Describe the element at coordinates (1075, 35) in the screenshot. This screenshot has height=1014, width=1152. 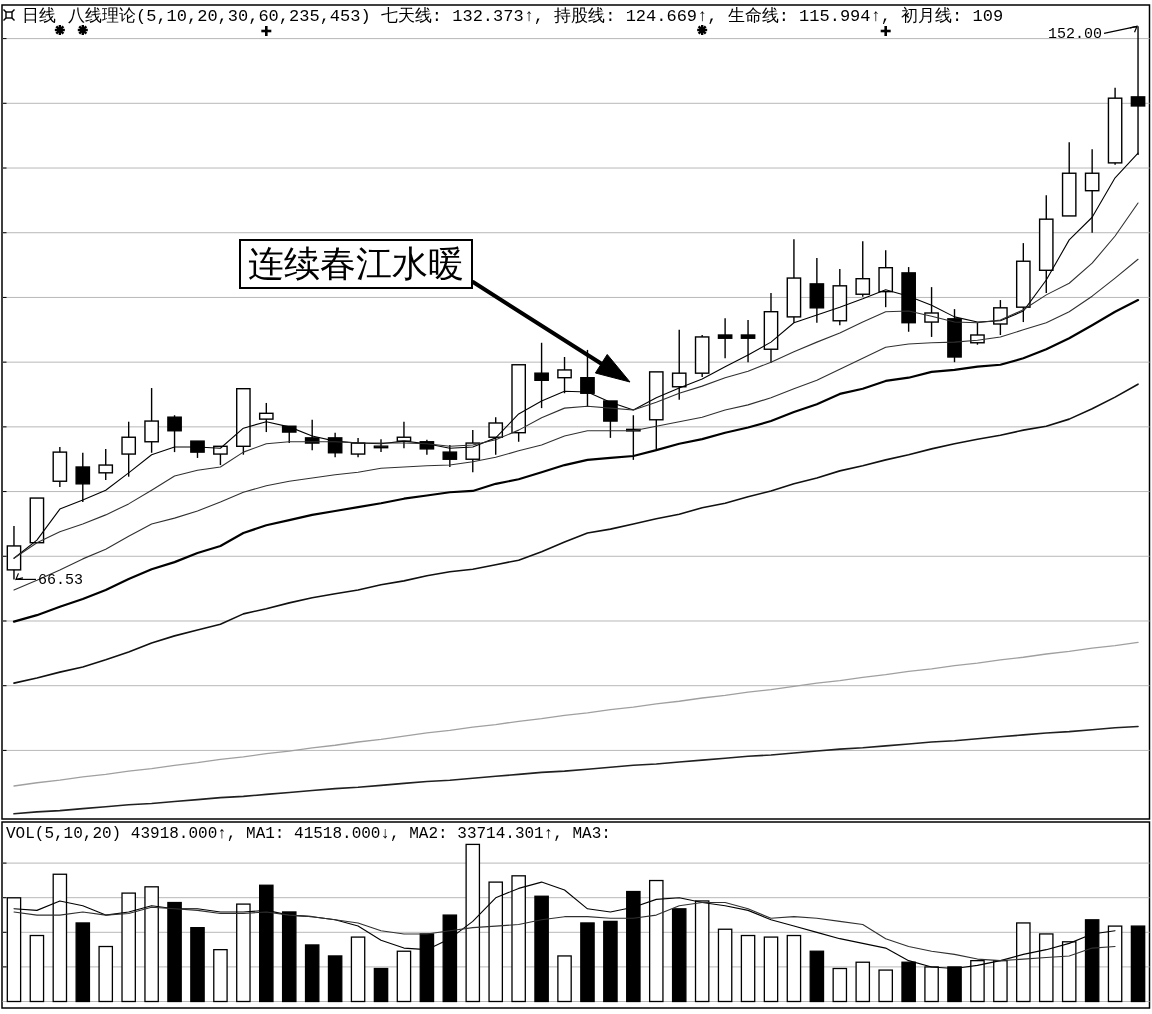
I see `annotation: 152.00` at that location.